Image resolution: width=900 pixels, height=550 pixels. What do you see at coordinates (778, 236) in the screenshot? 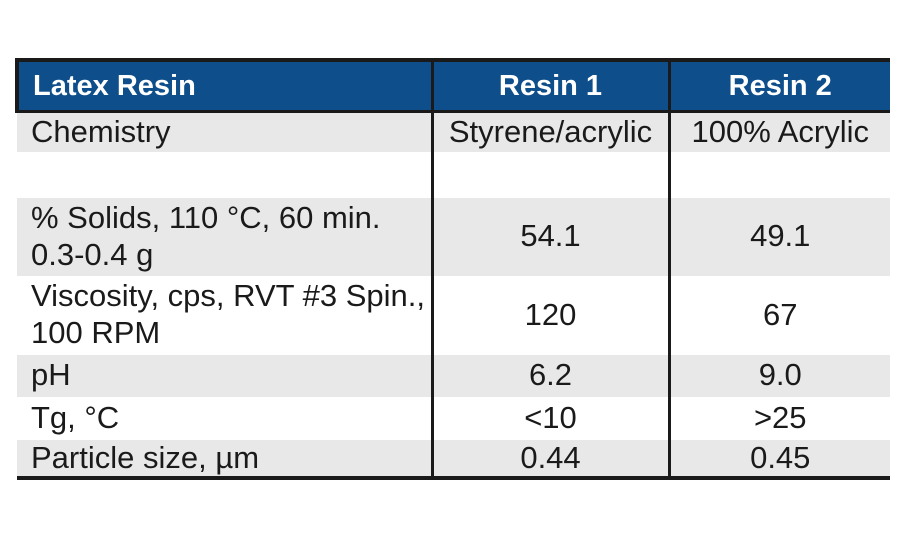
I see `resin2-value-cell: 49.1` at bounding box center [778, 236].